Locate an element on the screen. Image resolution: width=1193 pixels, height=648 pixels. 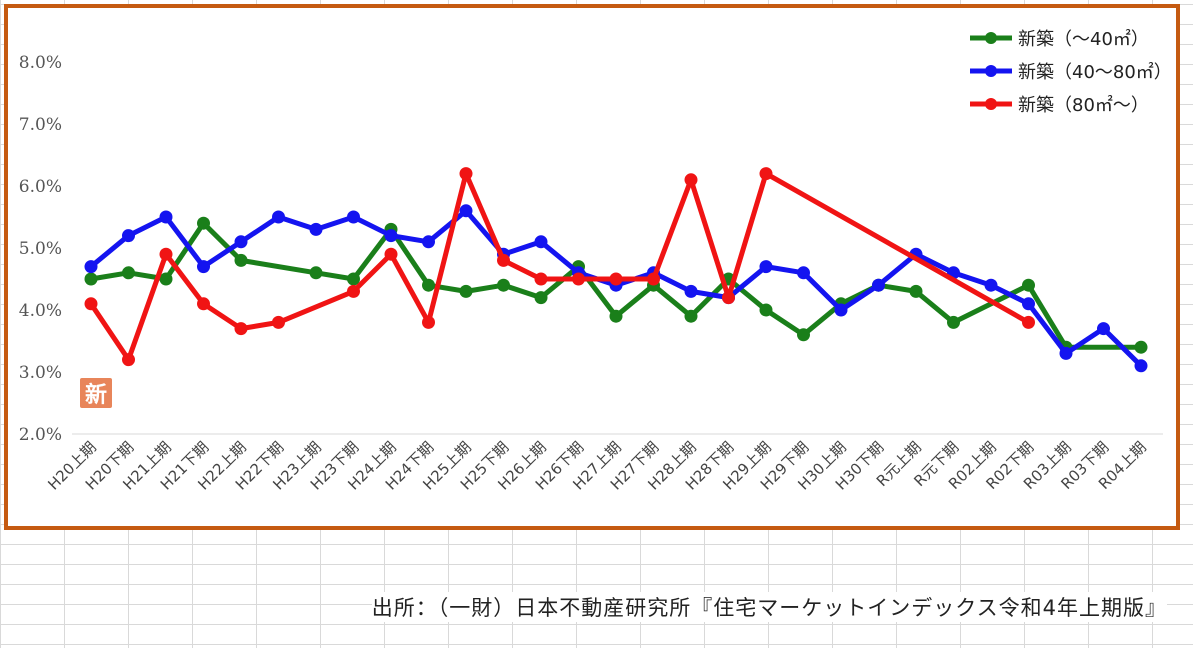
y-tick-label: 4.0% is located at coordinates (40, 311).